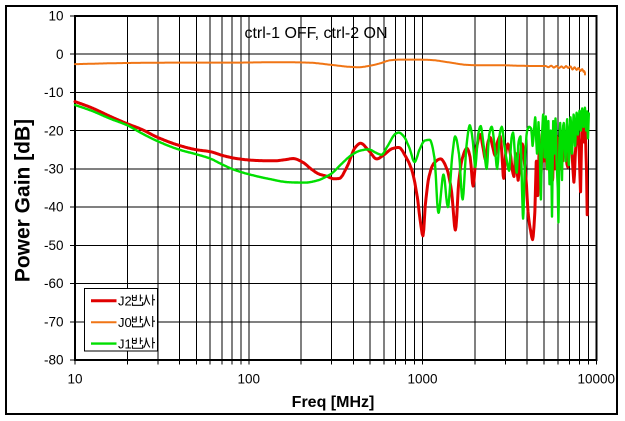 This screenshot has width=625, height=421. I want to click on svg-text: Freq [MHz], so click(333, 402).